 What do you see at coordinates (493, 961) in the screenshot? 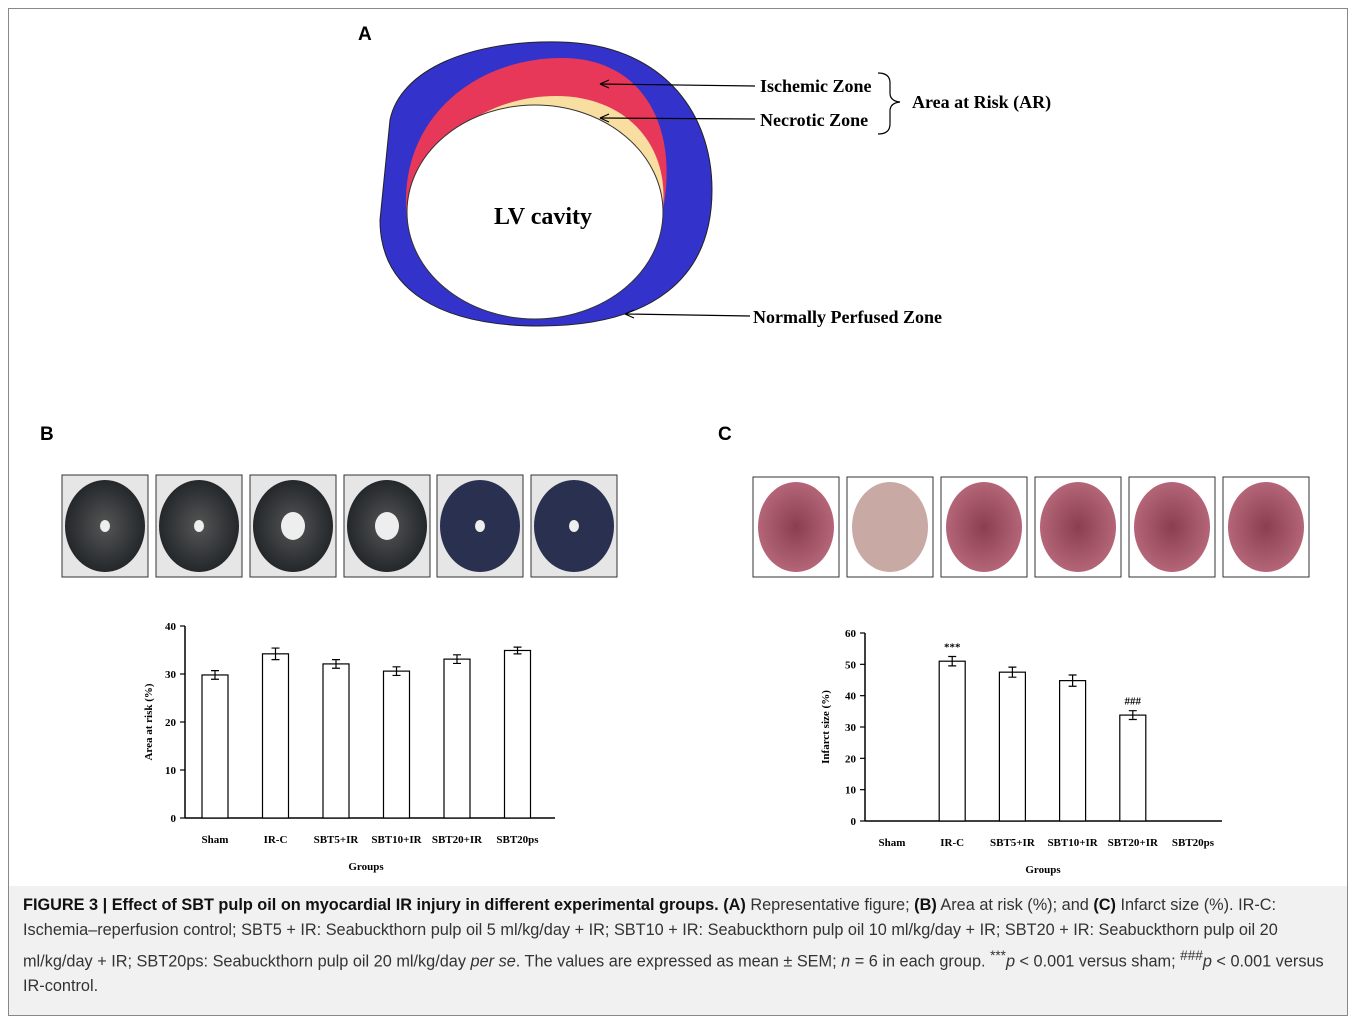
I see `caption-text: per se` at bounding box center [493, 961].